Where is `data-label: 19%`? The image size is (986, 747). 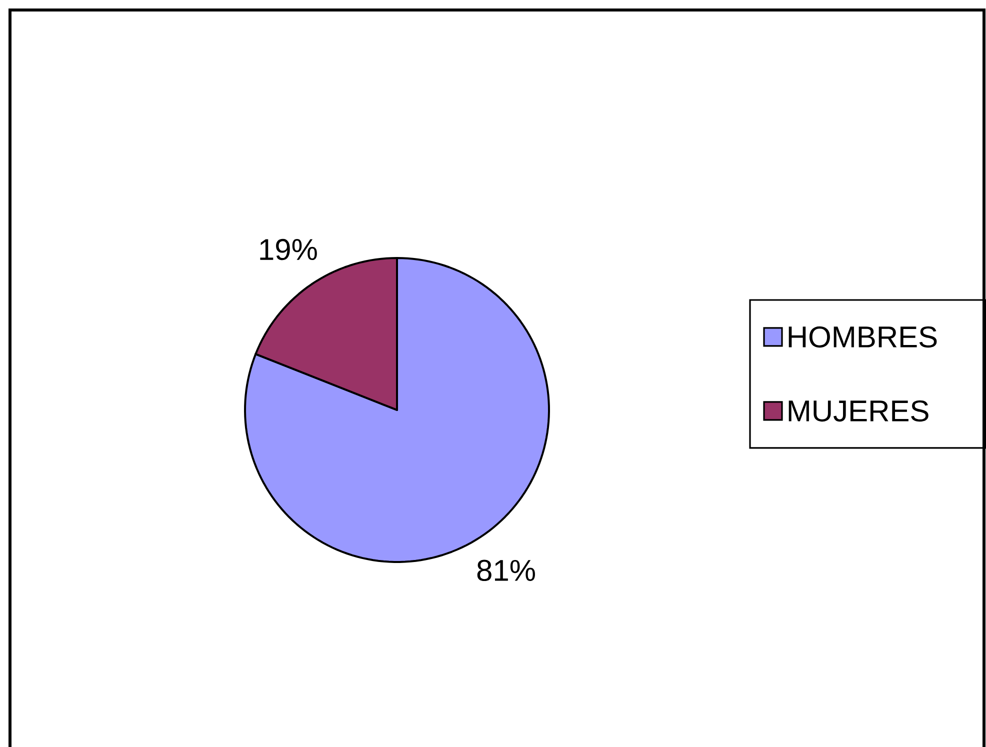
data-label: 19% is located at coordinates (288, 249).